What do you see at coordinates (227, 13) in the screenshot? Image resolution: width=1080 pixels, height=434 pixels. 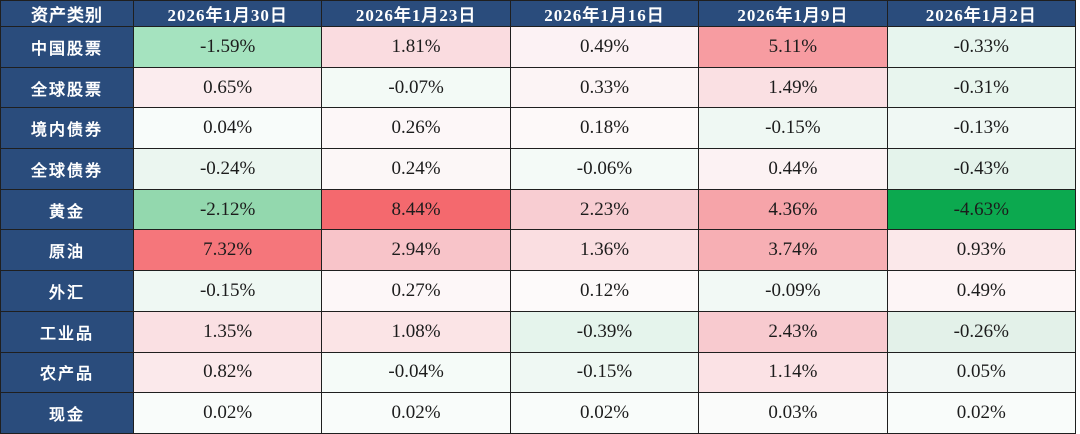 I see `header-date-1: 2026年1月30日` at bounding box center [227, 13].